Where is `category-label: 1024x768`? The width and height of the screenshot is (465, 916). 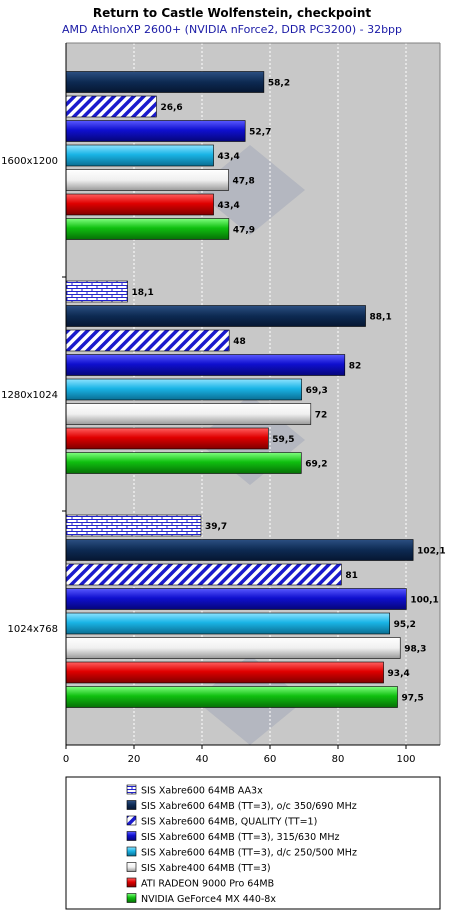 category-label: 1024x768 is located at coordinates (33, 629).